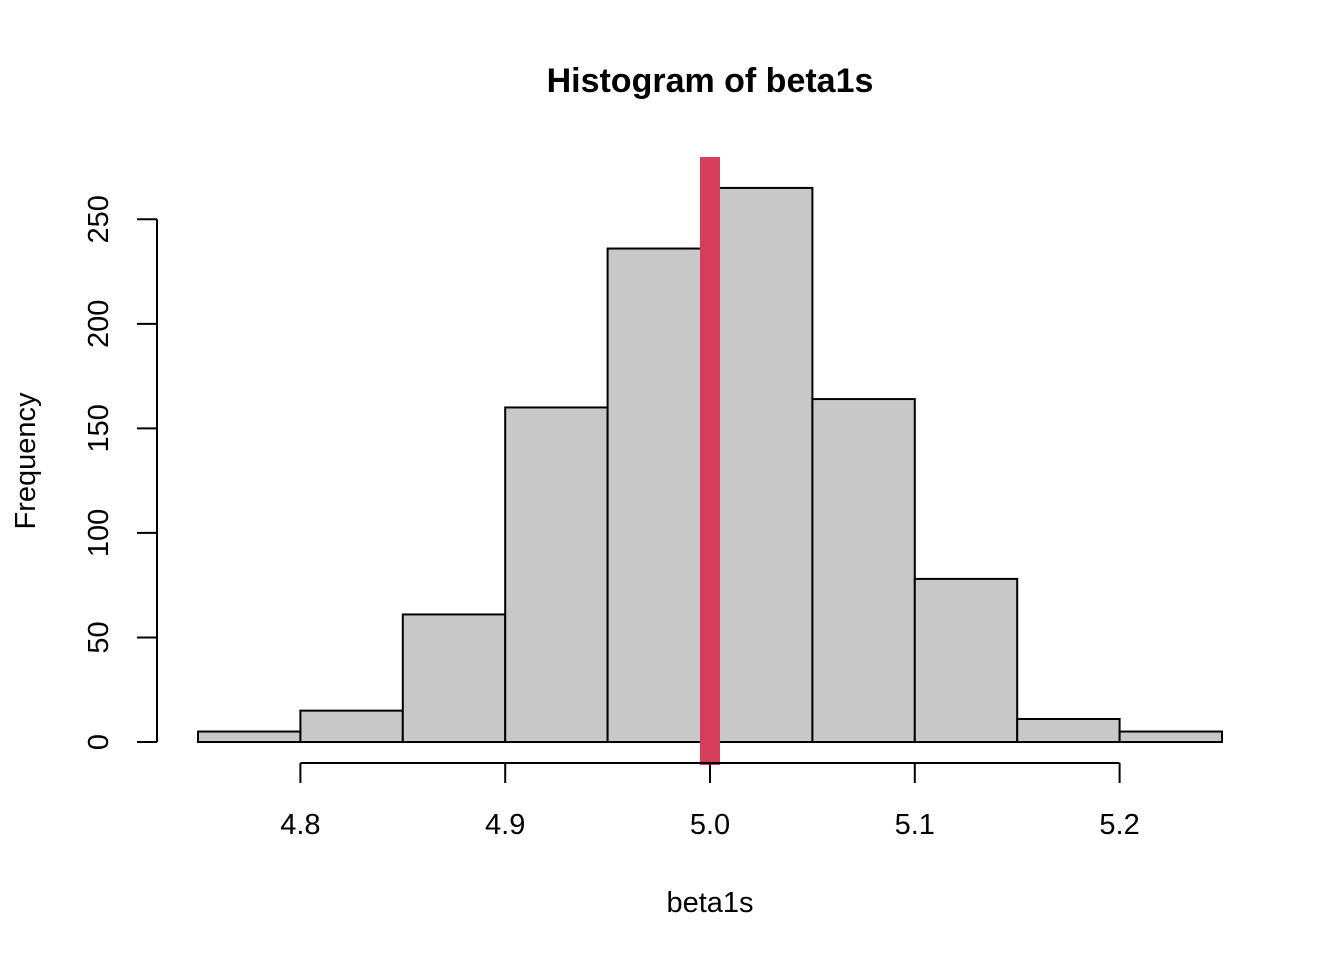 The image size is (1344, 960). Describe the element at coordinates (710, 825) in the screenshot. I see `x-tick-label: 5.0` at that location.